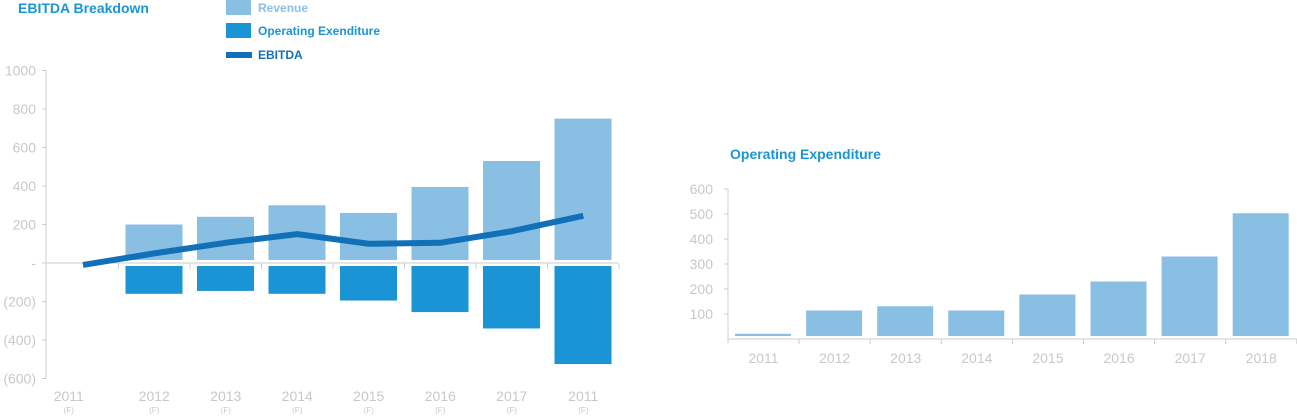 This screenshot has width=1297, height=417. Describe the element at coordinates (33, 263) in the screenshot. I see `y-tick-label: -` at that location.